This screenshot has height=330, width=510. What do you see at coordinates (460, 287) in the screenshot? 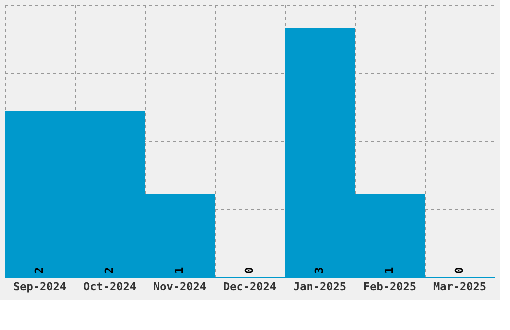
I see `x-tick-label: Mar-2025` at bounding box center [460, 287].